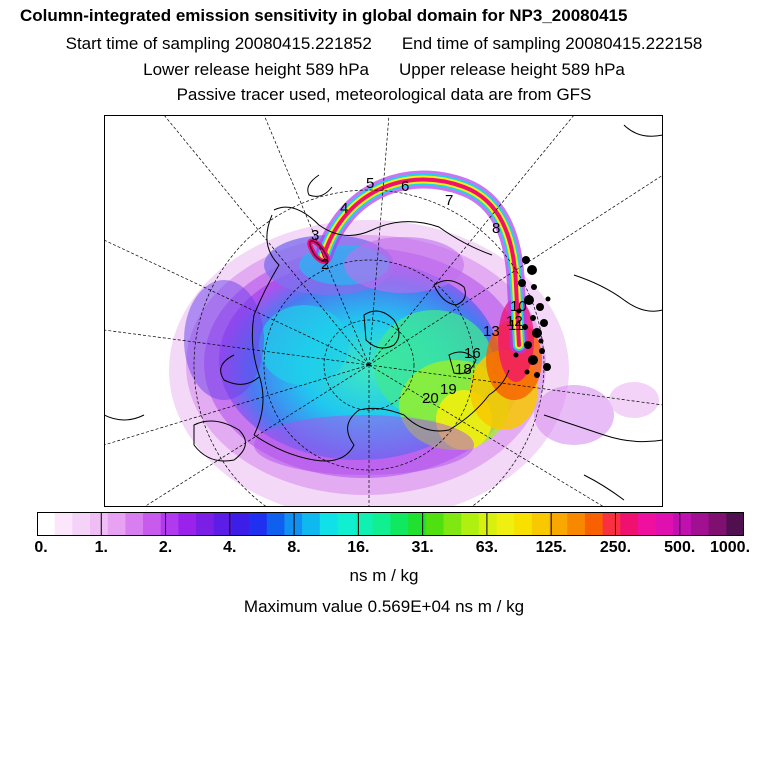 Image resolution: width=768 pixels, height=768 pixels. Describe the element at coordinates (325, 264) in the screenshot. I see `traj-label-2: 2` at that location.